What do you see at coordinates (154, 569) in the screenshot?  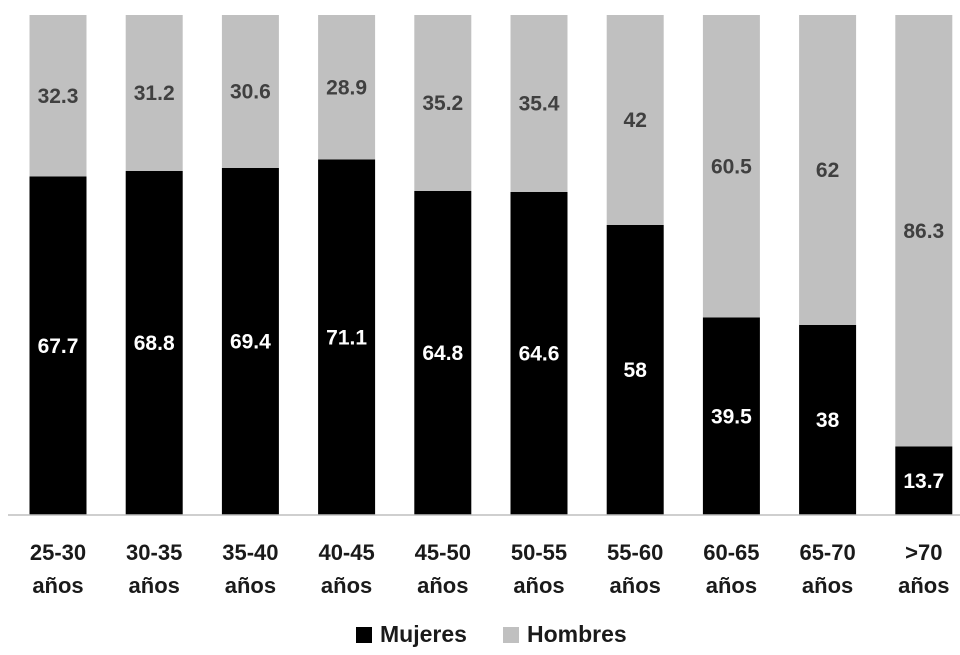 I see `category-label-1: 30-35 años` at bounding box center [154, 569].